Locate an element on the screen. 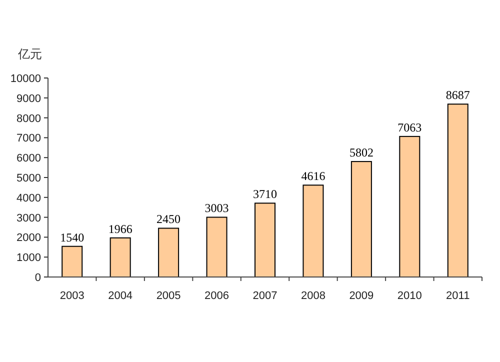 This screenshot has height=362, width=500. x-tick-label: 2009 is located at coordinates (361, 296).